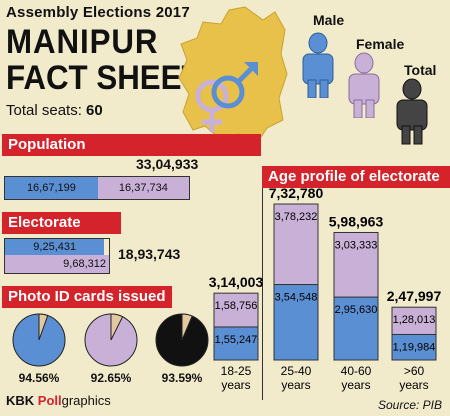 This screenshot has height=416, width=450. Describe the element at coordinates (409, 405) in the screenshot. I see `source-note: Source: PIB` at that location.